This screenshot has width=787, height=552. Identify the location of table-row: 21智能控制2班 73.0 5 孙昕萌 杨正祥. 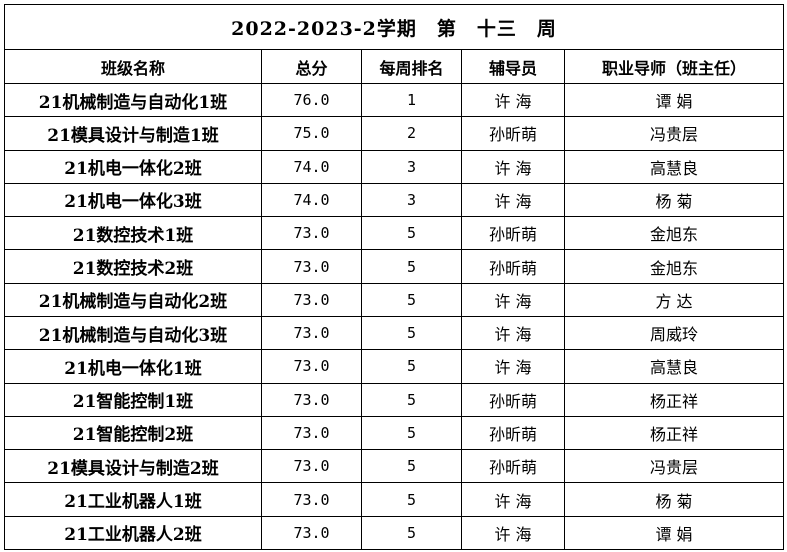
(394, 433).